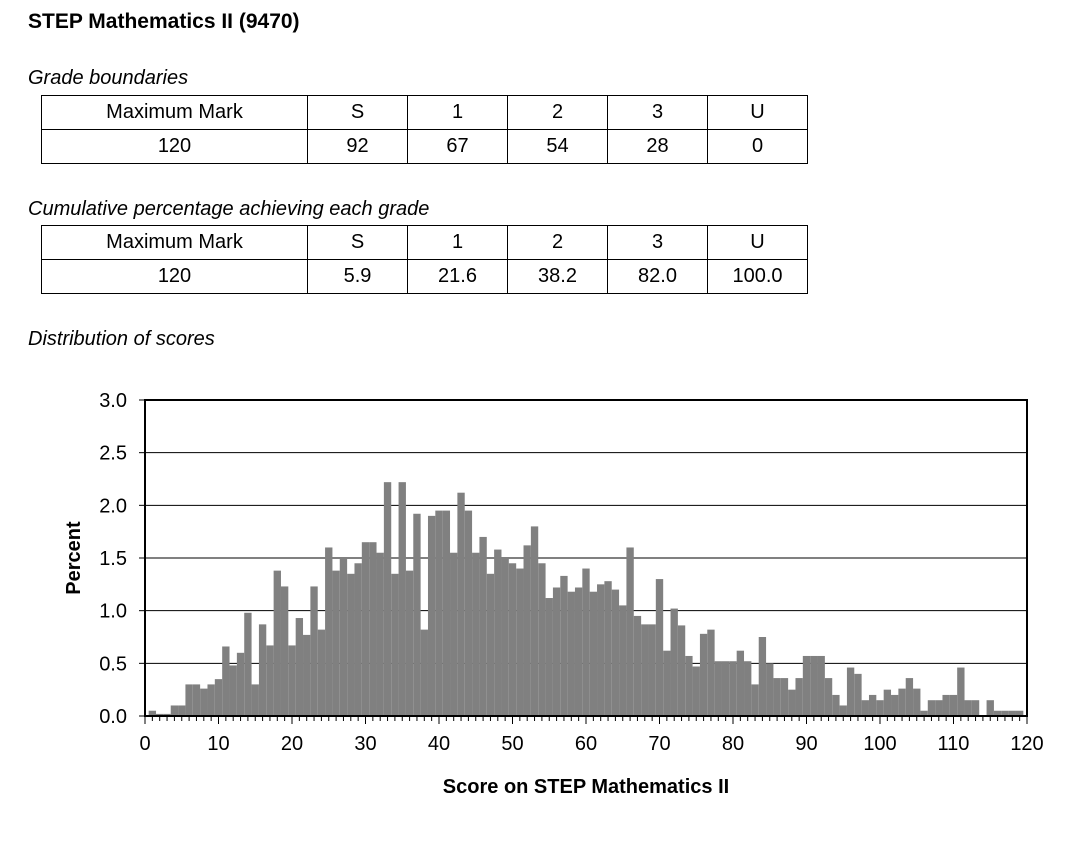  I want to click on table-header-cell: 2, so click(557, 112).